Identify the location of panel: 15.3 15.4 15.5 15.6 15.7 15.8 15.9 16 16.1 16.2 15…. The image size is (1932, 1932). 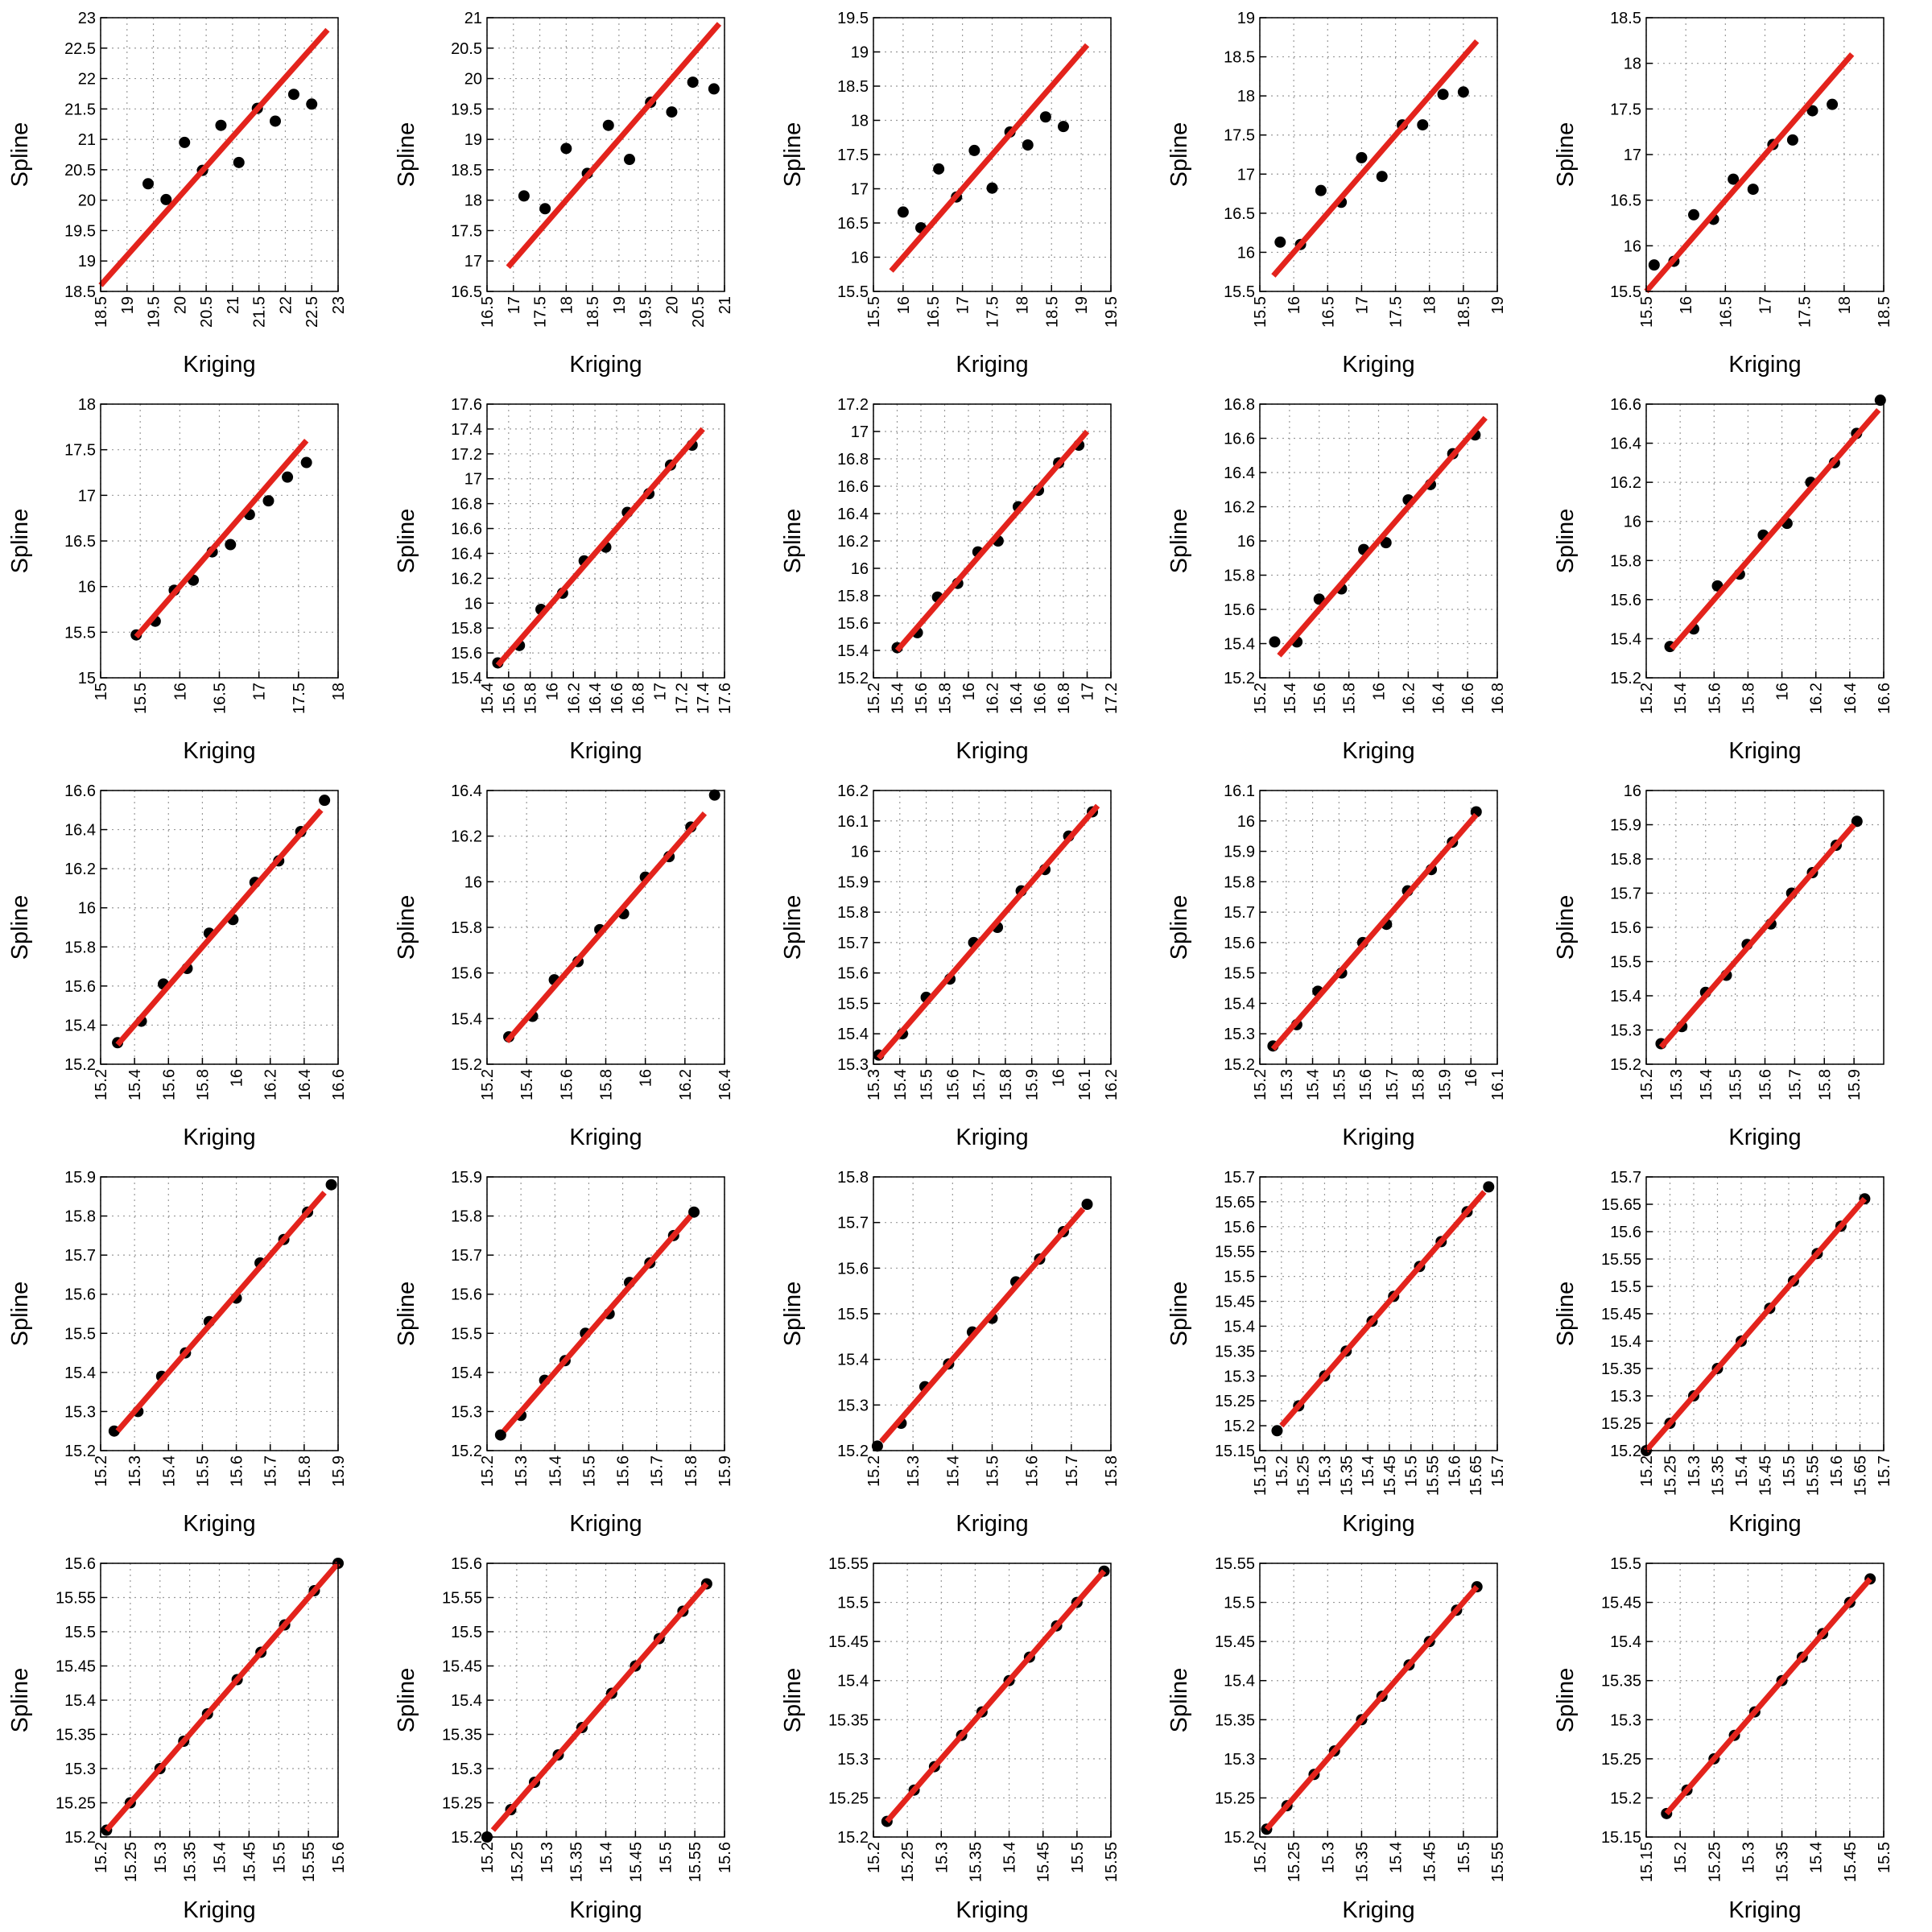
(950, 966).